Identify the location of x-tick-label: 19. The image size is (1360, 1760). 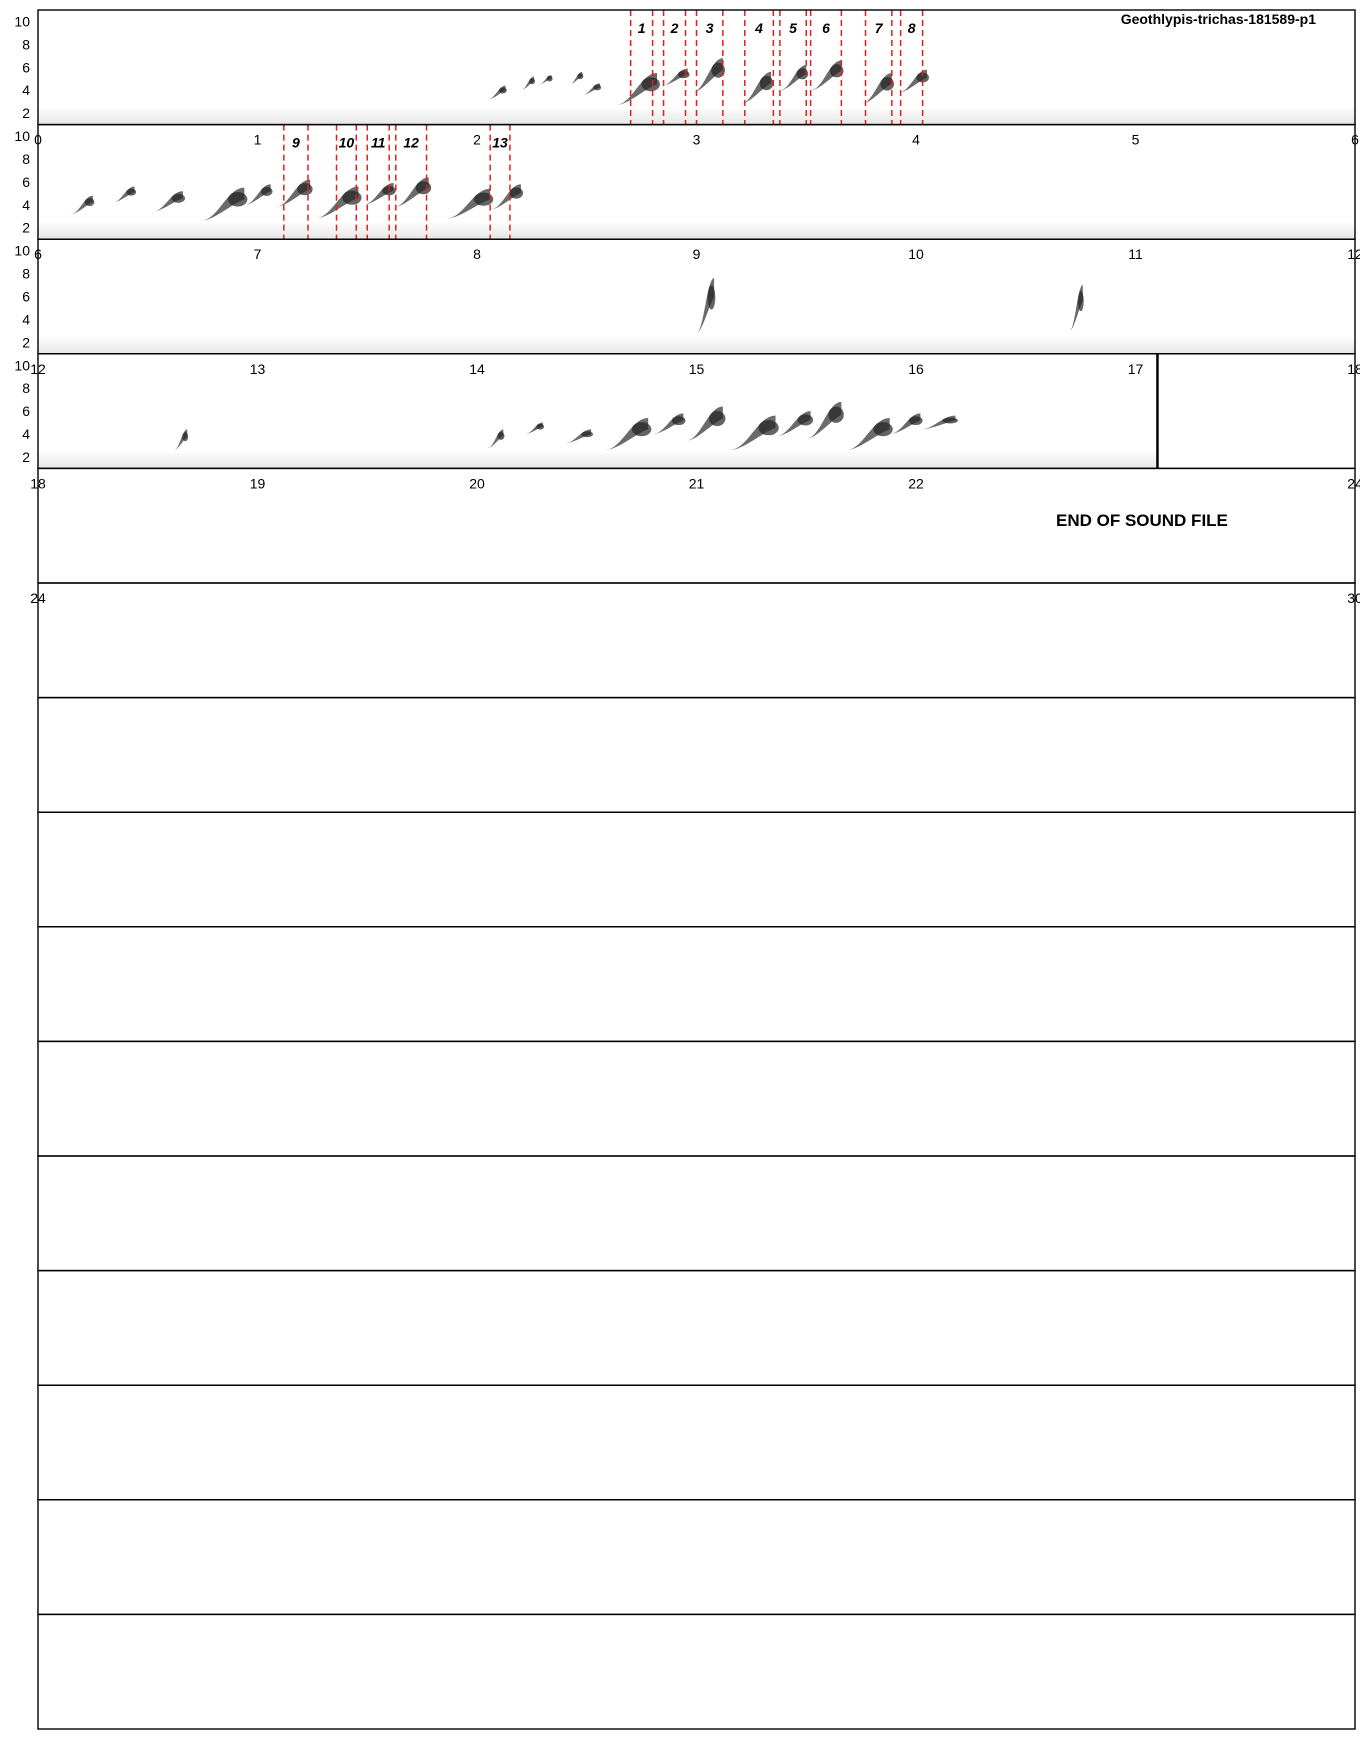
(258, 483).